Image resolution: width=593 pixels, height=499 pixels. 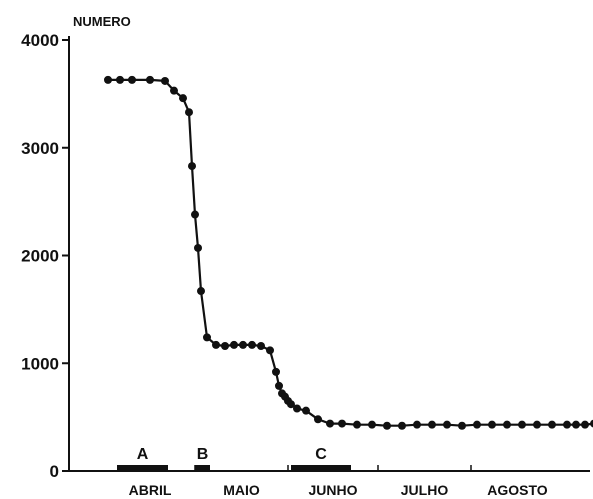 What do you see at coordinates (142, 468) in the screenshot?
I see `annotation-bar-a` at bounding box center [142, 468].